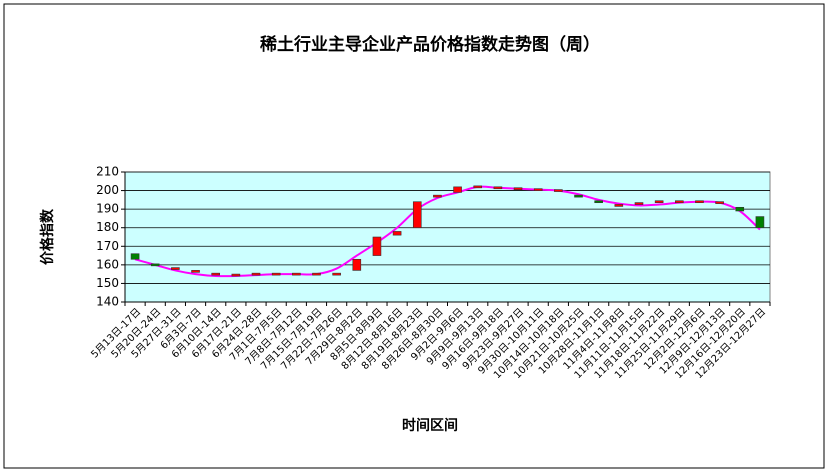  I want to click on y-tick-label: 210, so click(107, 172).